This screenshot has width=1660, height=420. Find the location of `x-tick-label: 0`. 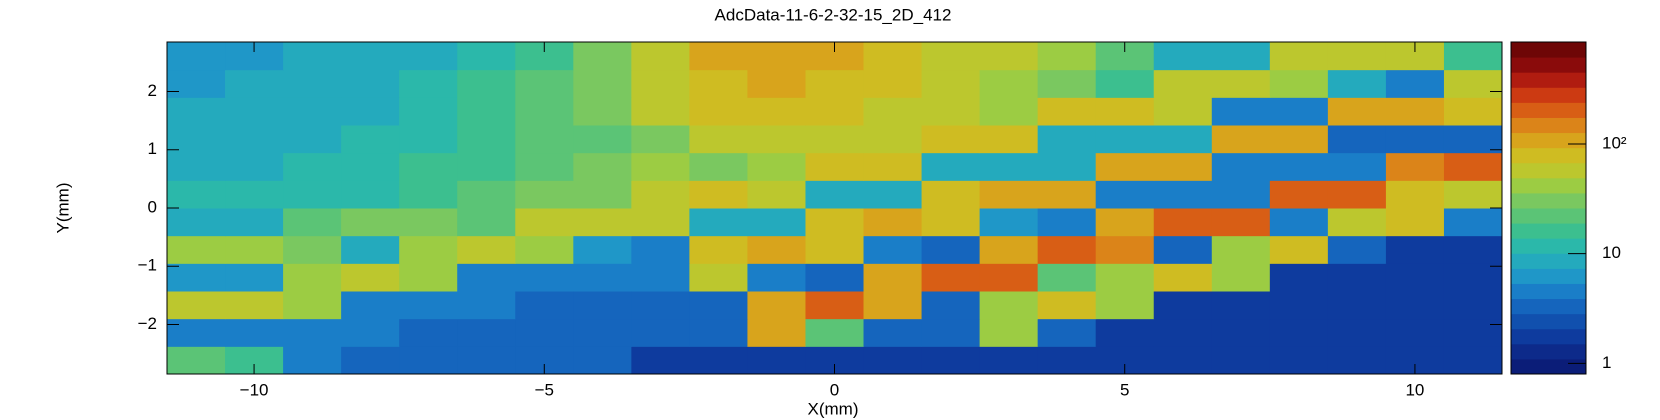

x-tick-label: 0 is located at coordinates (834, 389).